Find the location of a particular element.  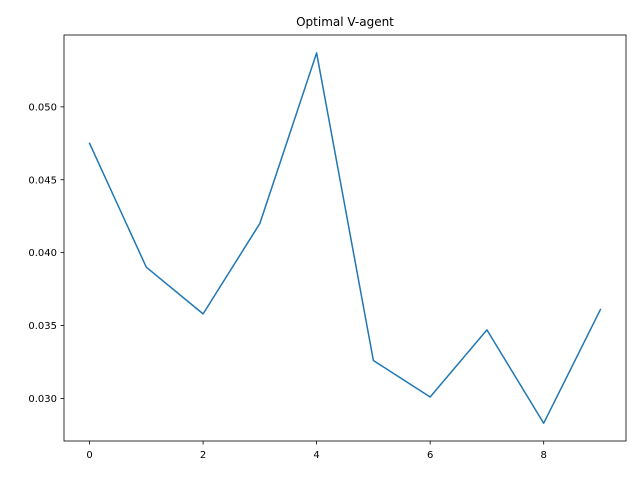

y-tick-label: 0.050 is located at coordinates (42, 107).